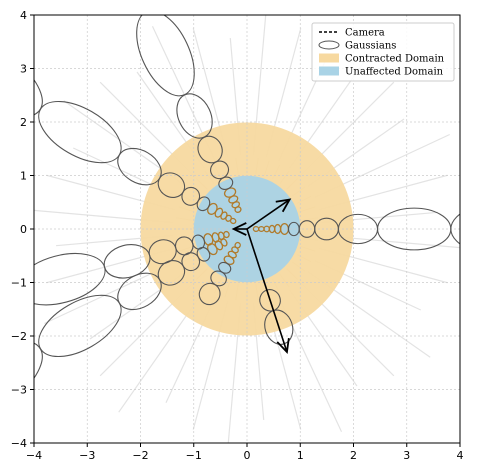 The image size is (480, 476). I want to click on x-tick-label: 4, so click(460, 455).